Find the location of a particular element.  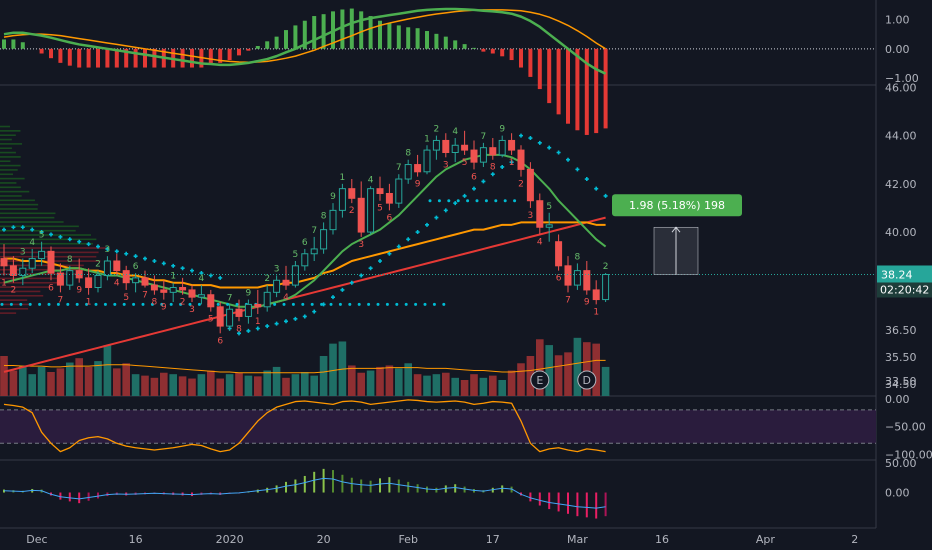

macd-line is located at coordinates (305, 41).